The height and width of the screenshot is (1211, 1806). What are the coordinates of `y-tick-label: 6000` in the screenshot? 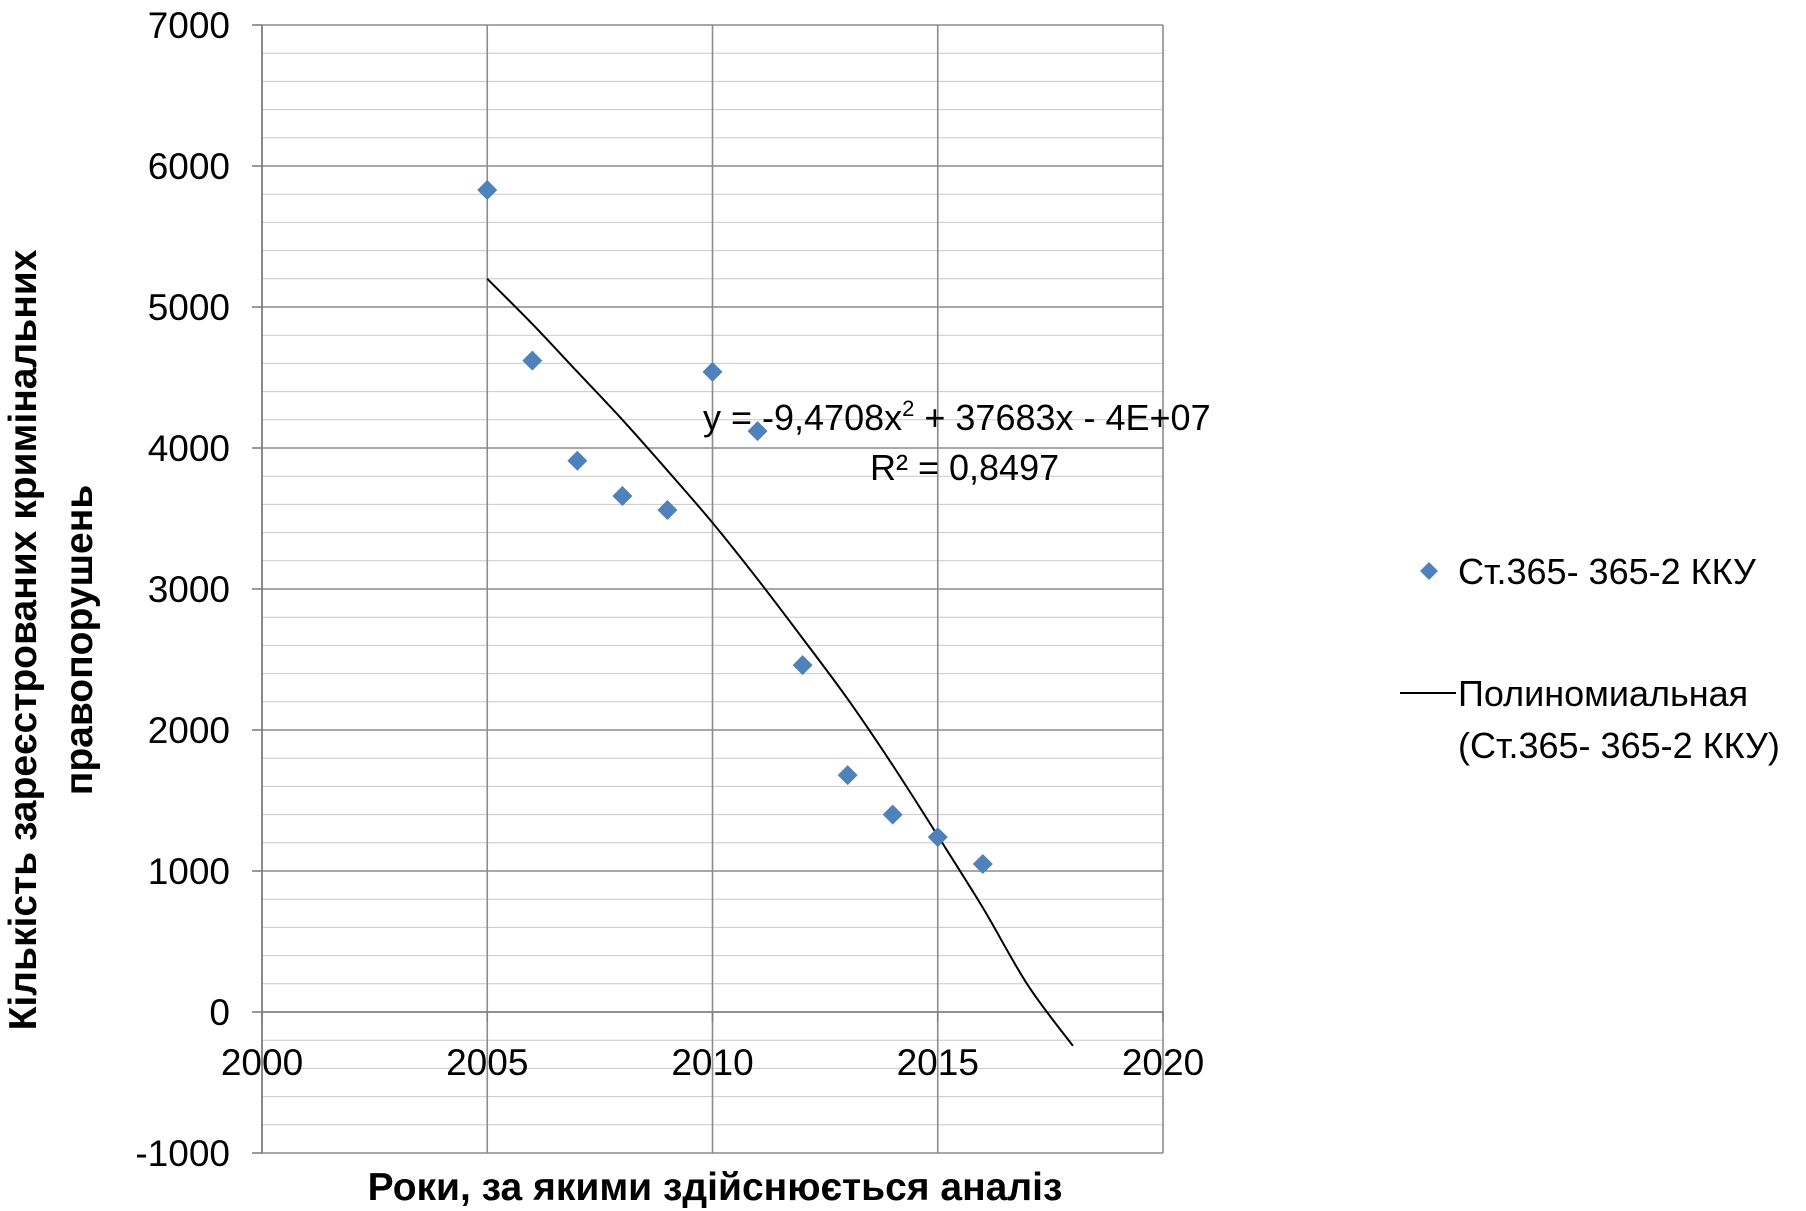 It's located at (189, 166).